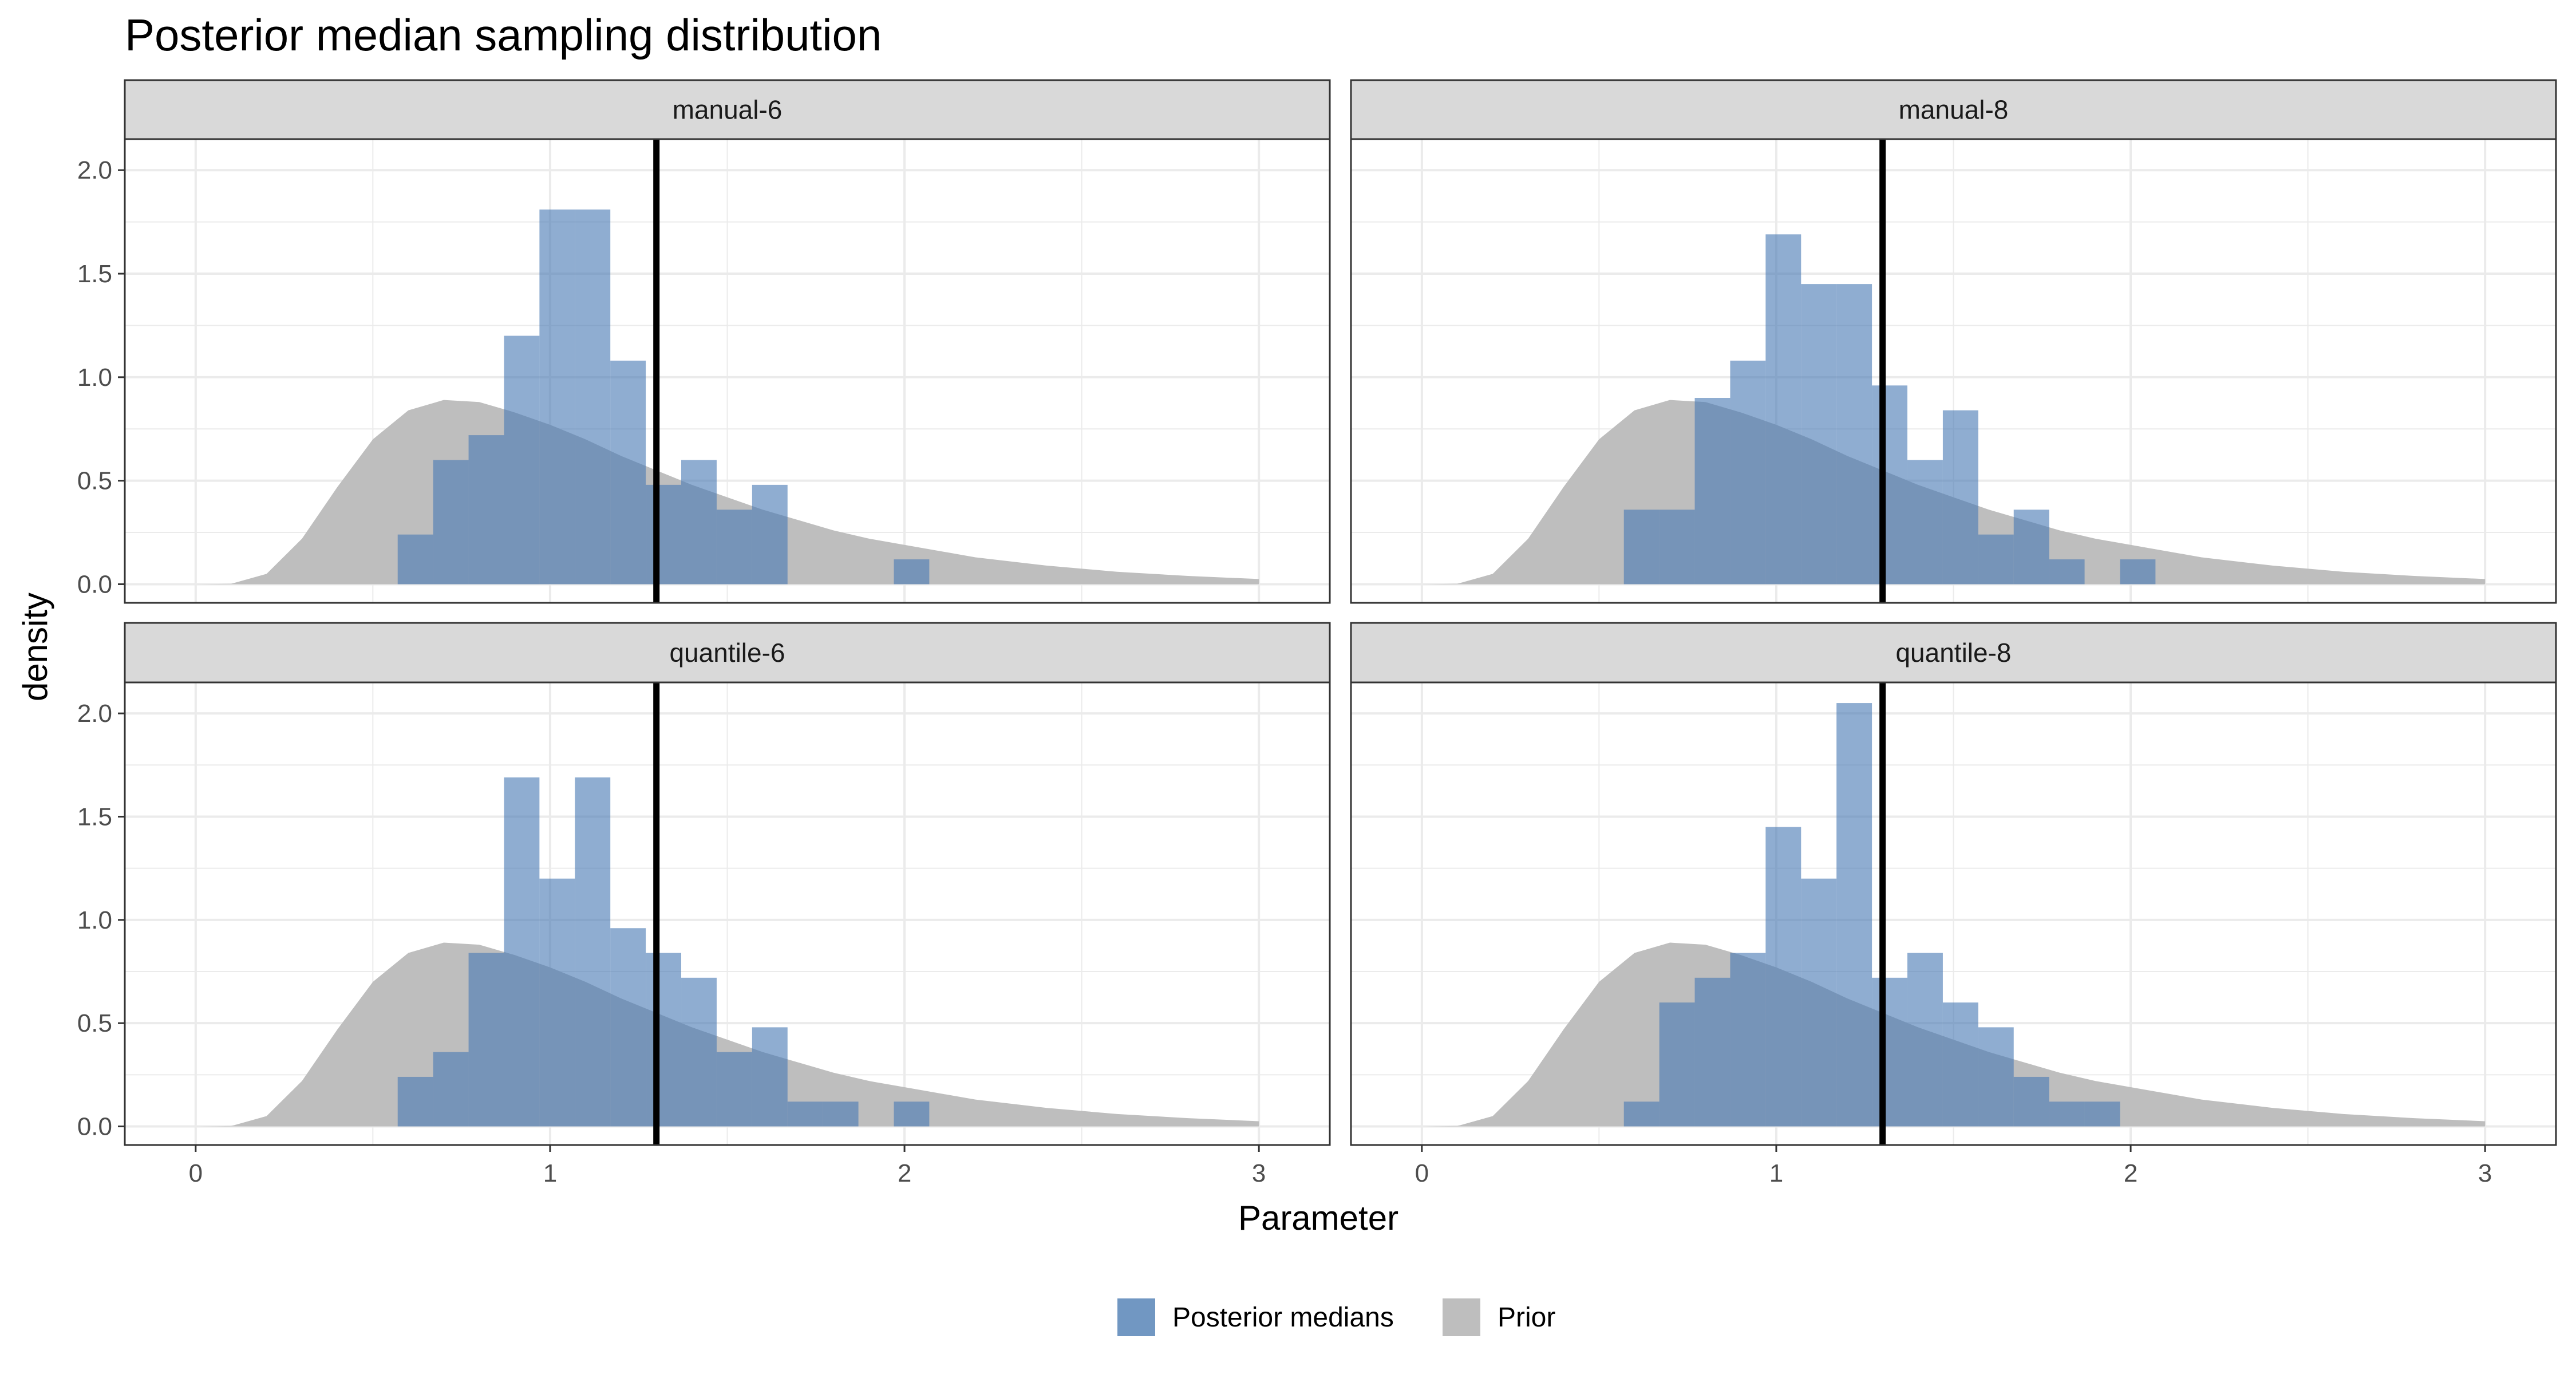  I want to click on facet-strip-label: manual-8, so click(1954, 110).